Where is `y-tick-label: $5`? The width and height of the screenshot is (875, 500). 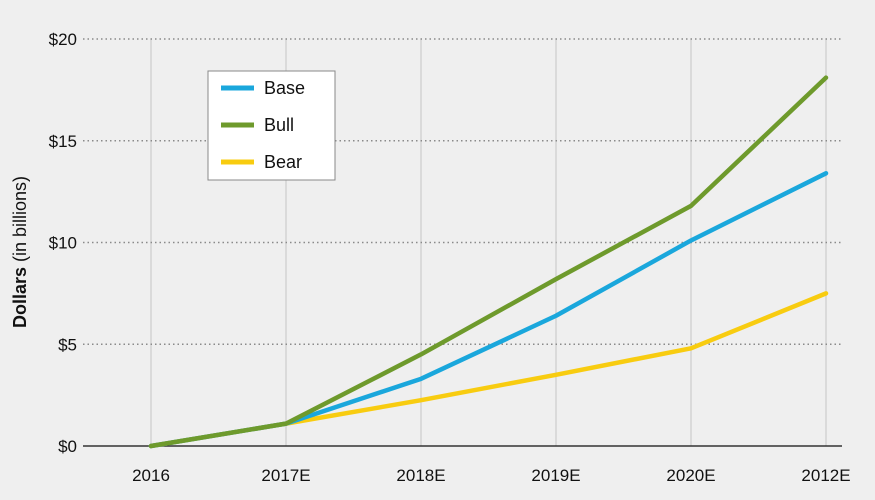
y-tick-label: $5 is located at coordinates (67, 344).